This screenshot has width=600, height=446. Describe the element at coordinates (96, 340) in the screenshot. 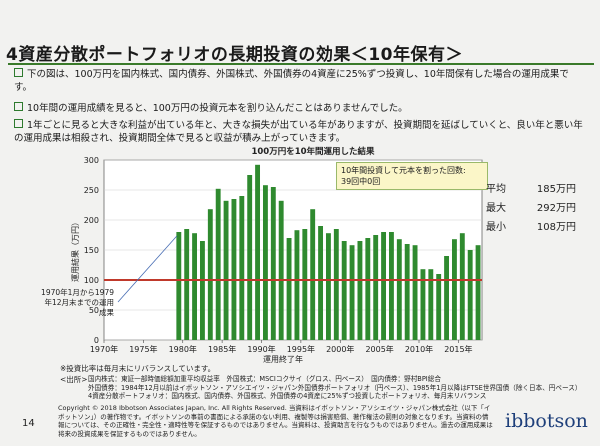

I see `y-tick-label: 0` at that location.